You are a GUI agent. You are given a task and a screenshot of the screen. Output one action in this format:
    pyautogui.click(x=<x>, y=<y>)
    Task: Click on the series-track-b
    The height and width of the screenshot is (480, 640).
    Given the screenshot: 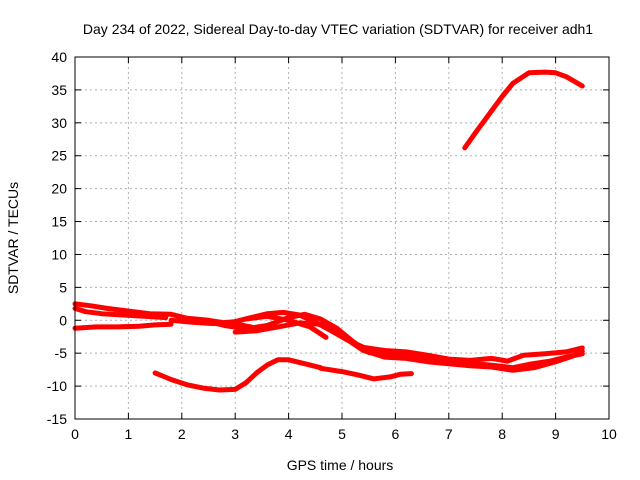 What is the action you would take?
    pyautogui.click(x=120, y=313)
    